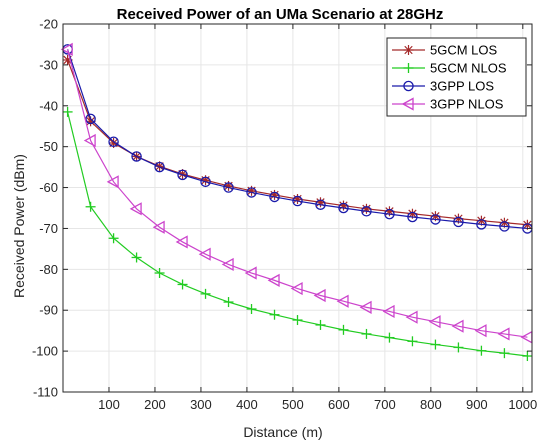 The height and width of the screenshot is (443, 550). What do you see at coordinates (522, 404) in the screenshot?
I see `x-tick-label: 1000` at bounding box center [522, 404].